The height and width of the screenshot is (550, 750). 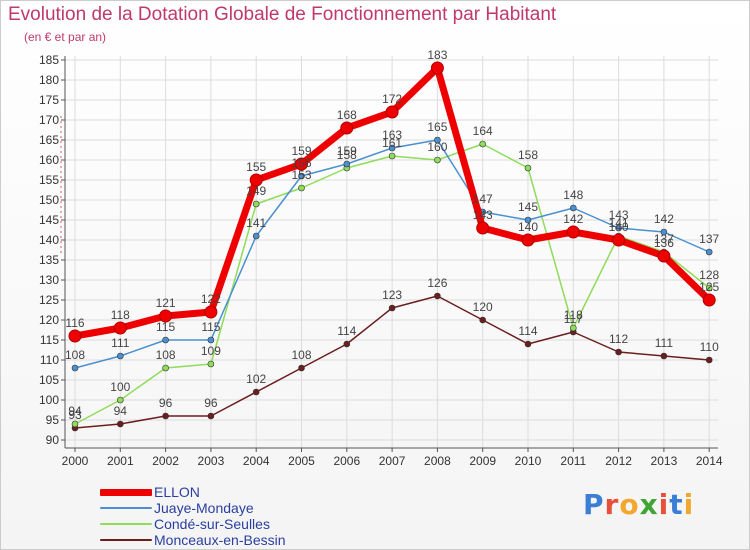 I want to click on data-label-conde-sur-seulles: 158, so click(x=528, y=155).